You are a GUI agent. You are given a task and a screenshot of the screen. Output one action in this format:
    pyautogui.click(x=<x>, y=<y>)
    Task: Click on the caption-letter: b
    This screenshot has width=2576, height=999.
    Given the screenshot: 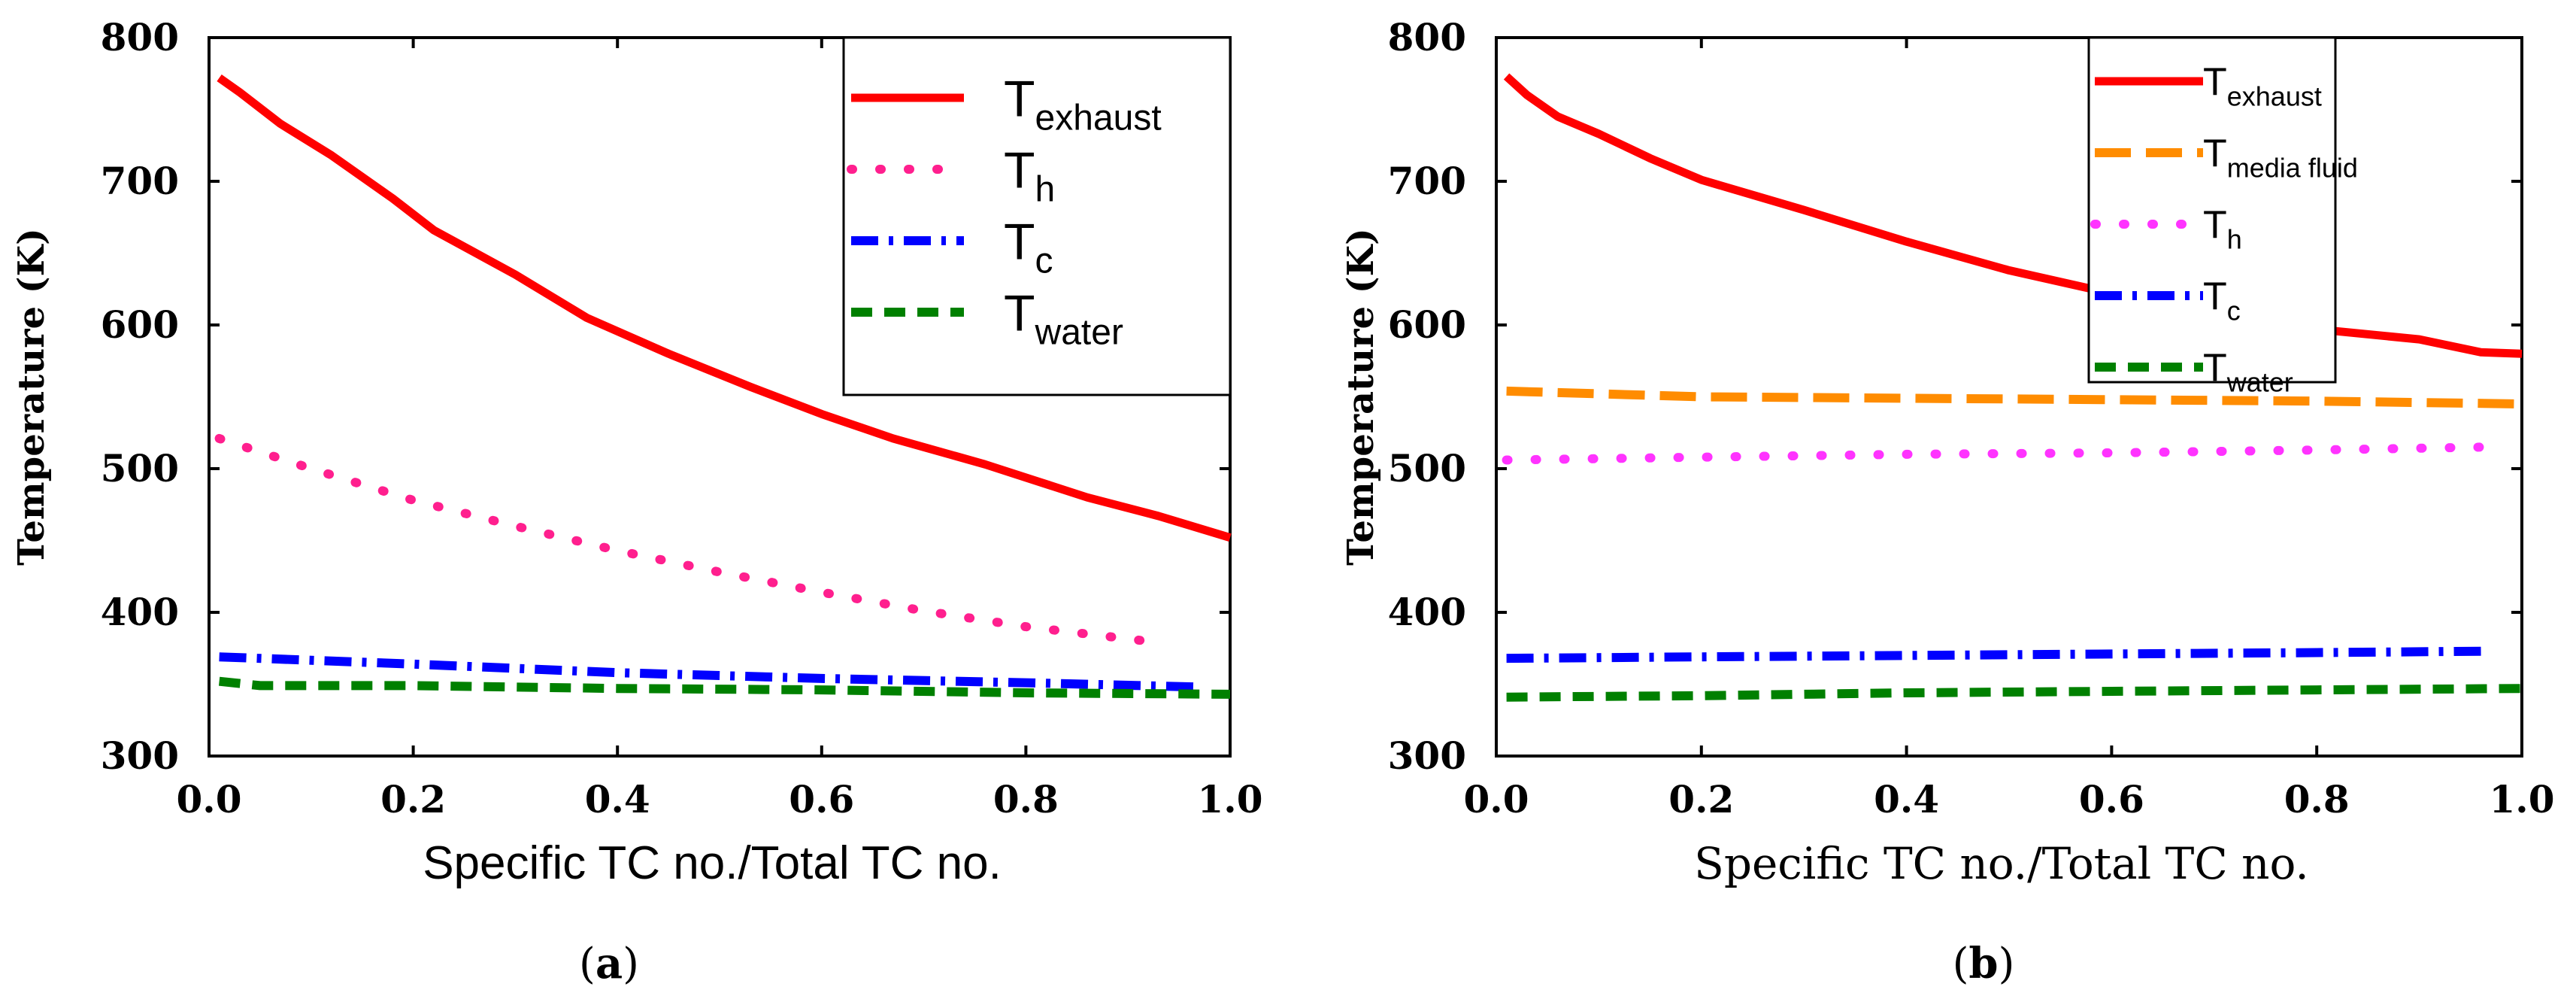 What is the action you would take?
    pyautogui.click(x=1983, y=964)
    